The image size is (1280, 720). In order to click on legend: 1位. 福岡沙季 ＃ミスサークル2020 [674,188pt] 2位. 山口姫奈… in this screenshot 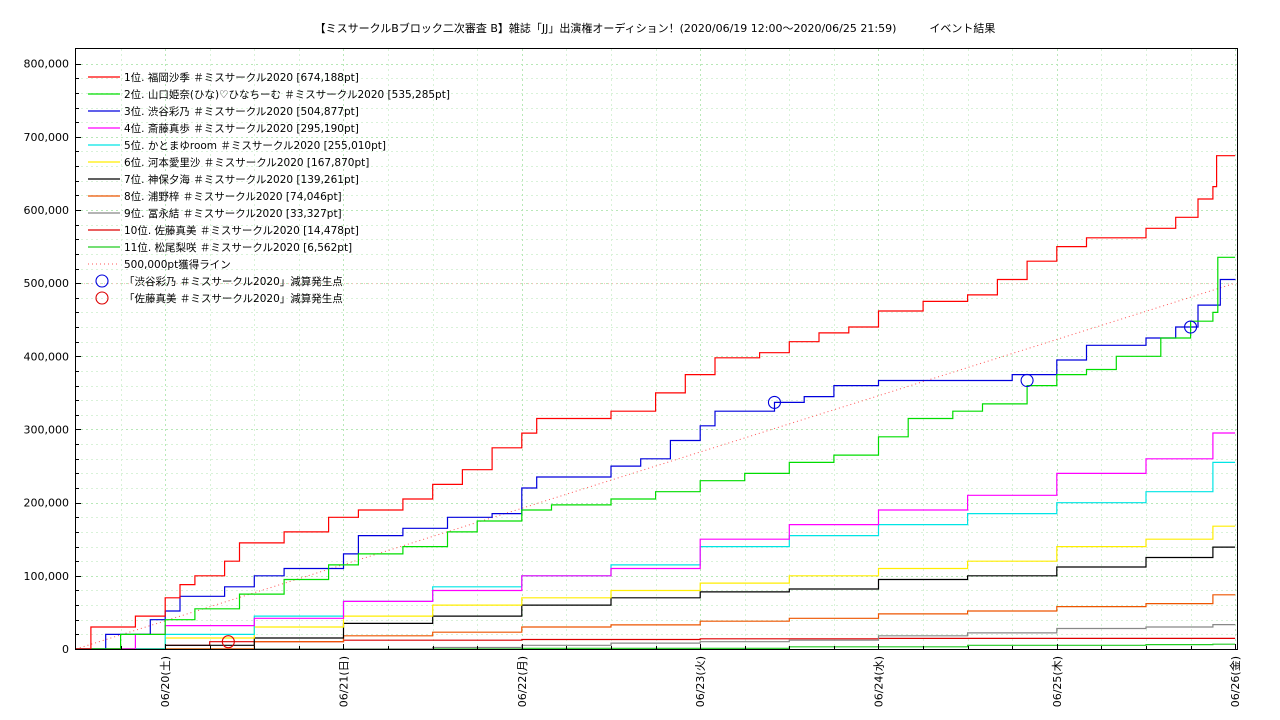, I will do `click(269, 188)`.